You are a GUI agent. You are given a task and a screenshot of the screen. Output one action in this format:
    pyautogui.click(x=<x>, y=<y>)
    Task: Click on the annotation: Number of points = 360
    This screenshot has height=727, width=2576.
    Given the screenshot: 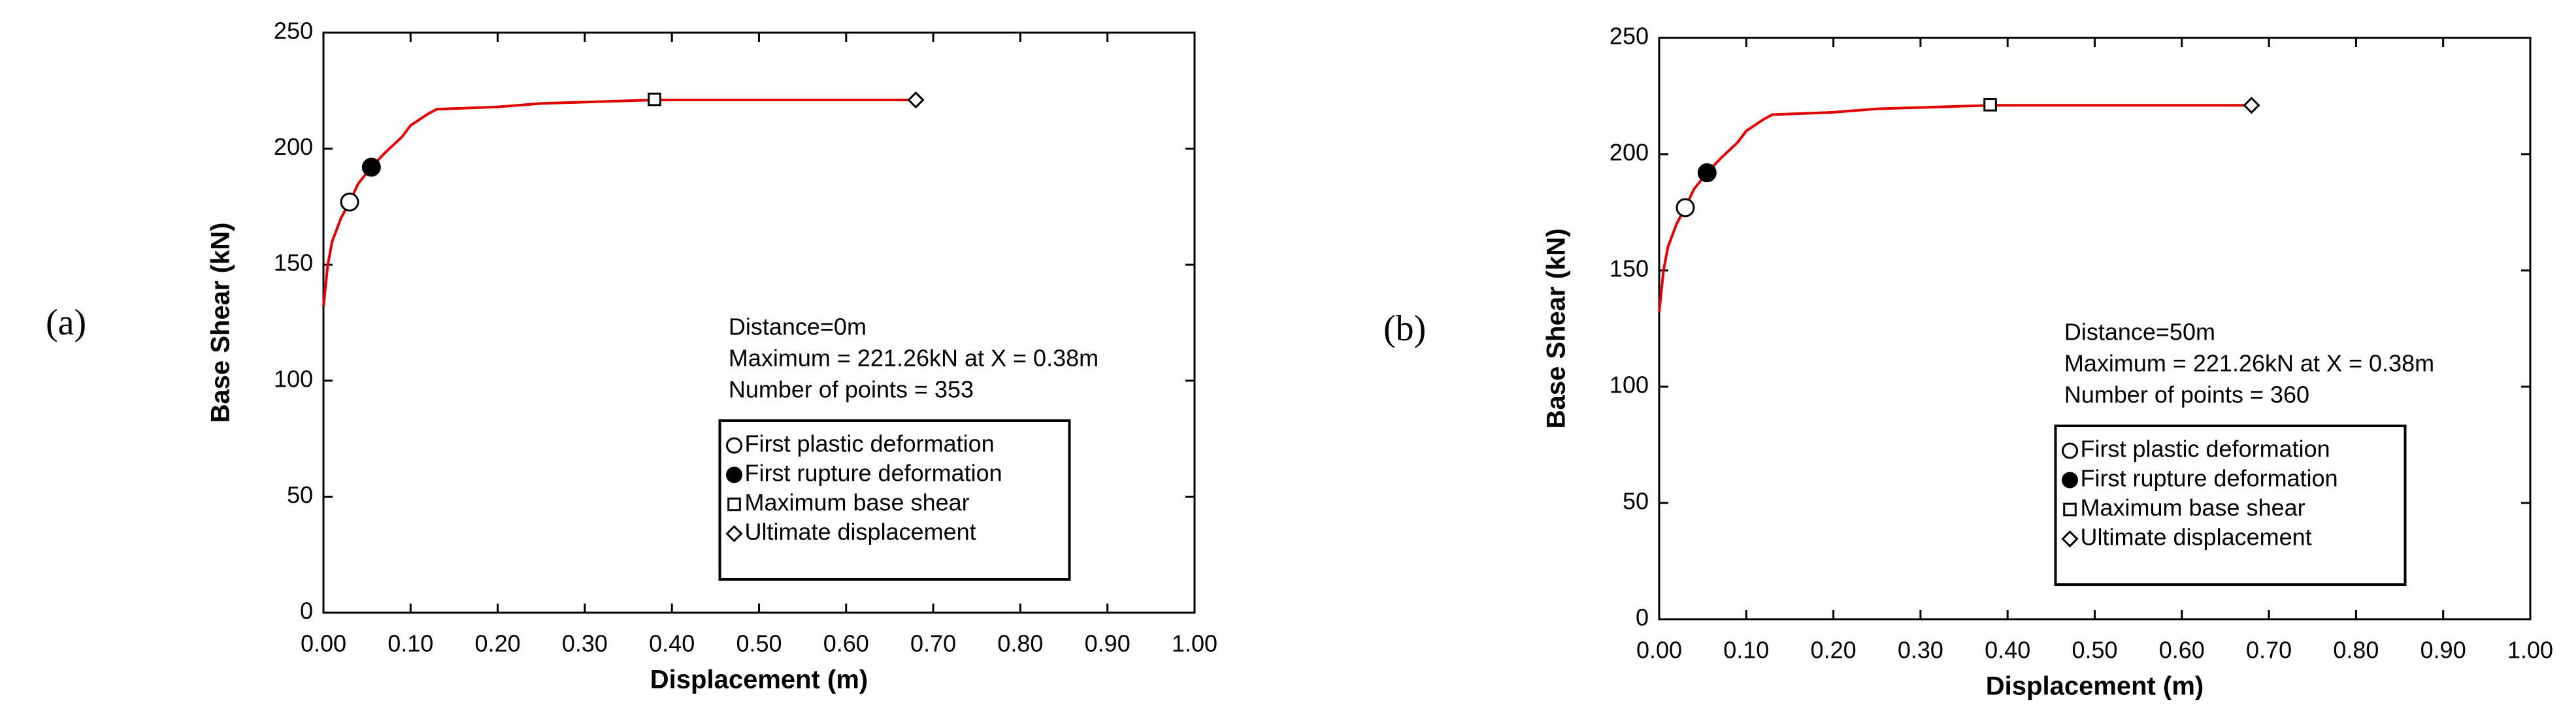 What is the action you would take?
    pyautogui.click(x=2186, y=394)
    